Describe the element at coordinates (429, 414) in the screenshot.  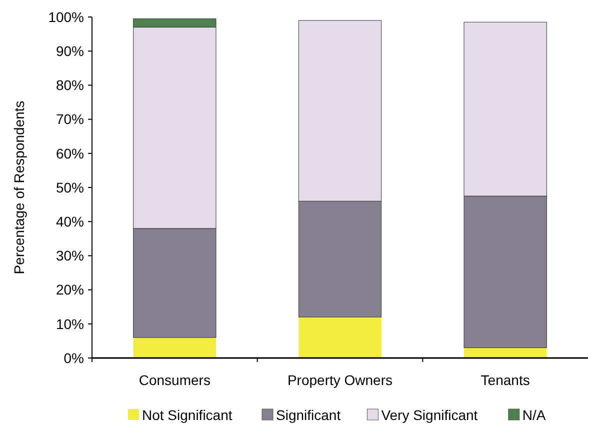
I see `legend-label: Very Significant` at that location.